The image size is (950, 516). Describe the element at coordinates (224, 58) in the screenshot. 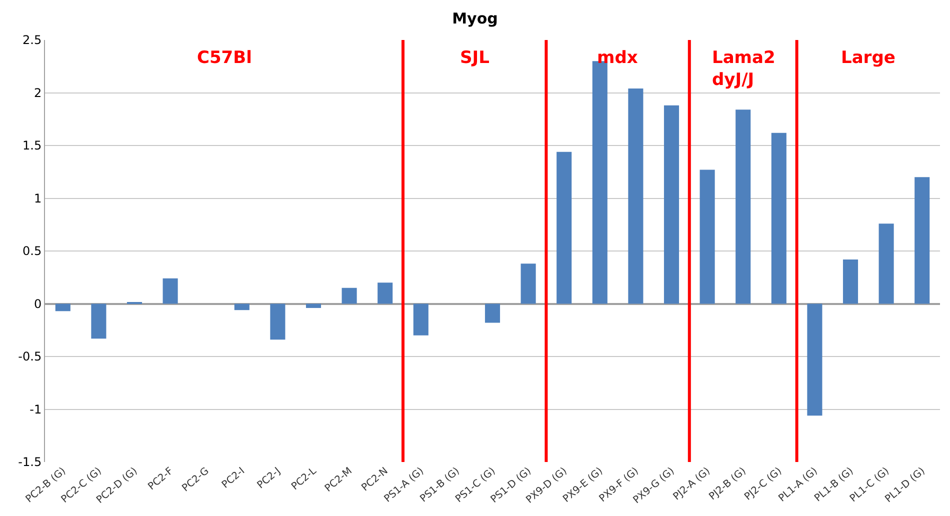

I see `annotation: C57Bl` at that location.